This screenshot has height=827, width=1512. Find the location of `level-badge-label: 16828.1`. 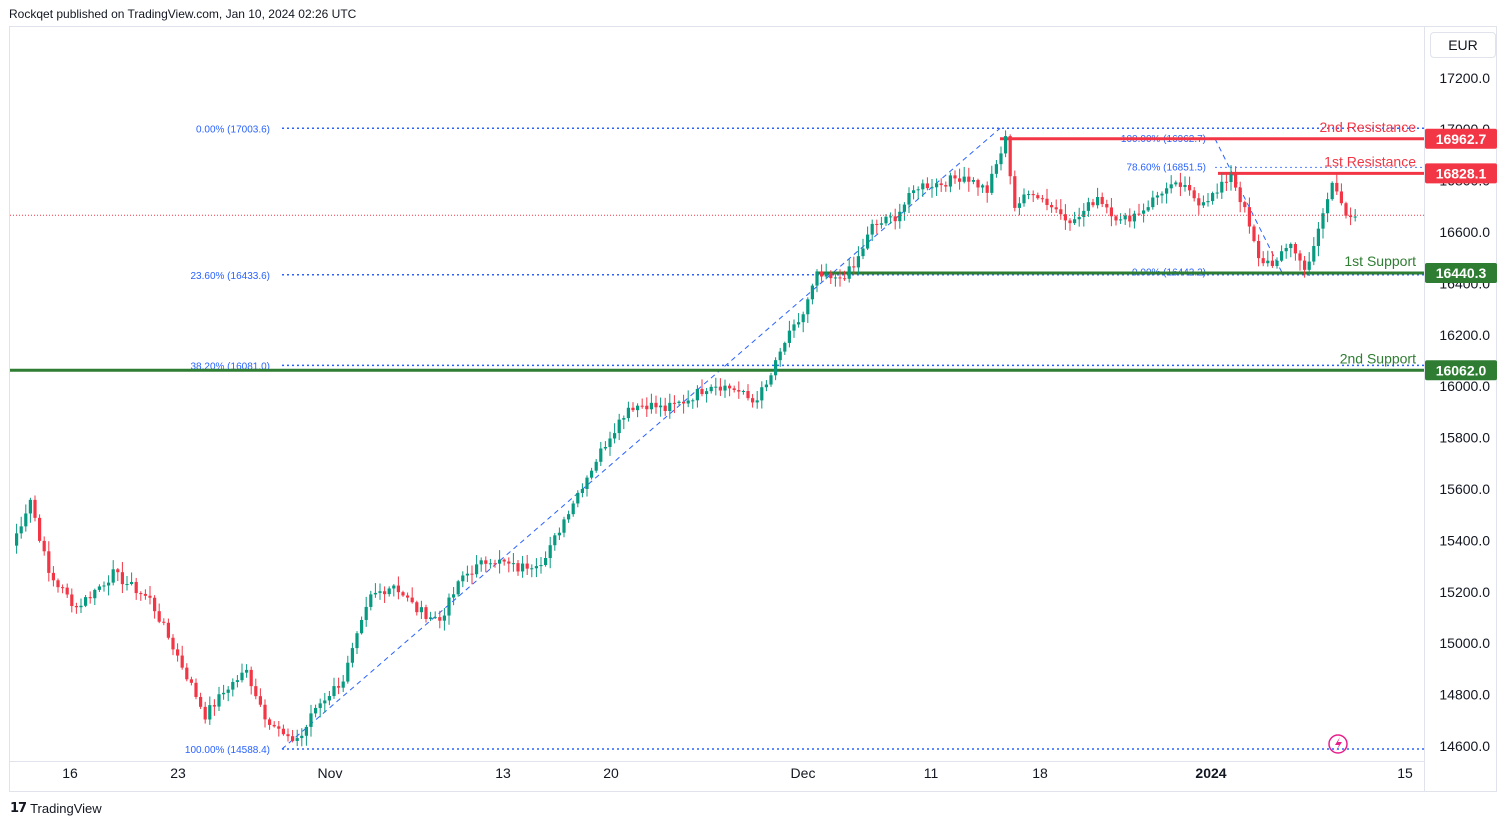

level-badge-label: 16828.1 is located at coordinates (1461, 173).